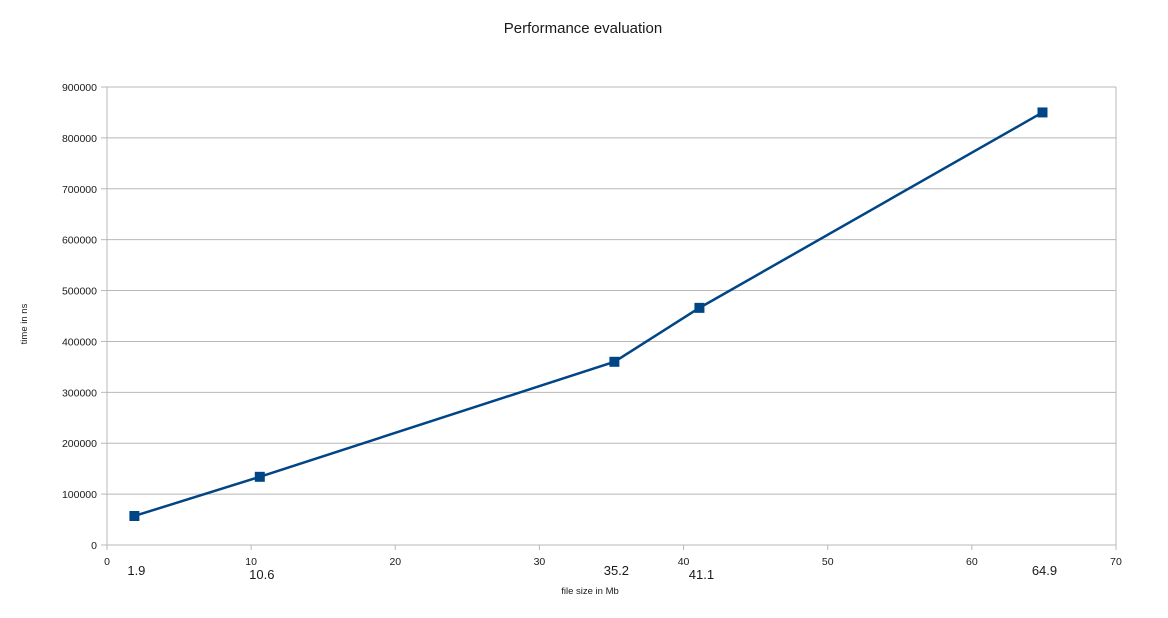  What do you see at coordinates (828, 562) in the screenshot?
I see `x-tick-label: 50` at bounding box center [828, 562].